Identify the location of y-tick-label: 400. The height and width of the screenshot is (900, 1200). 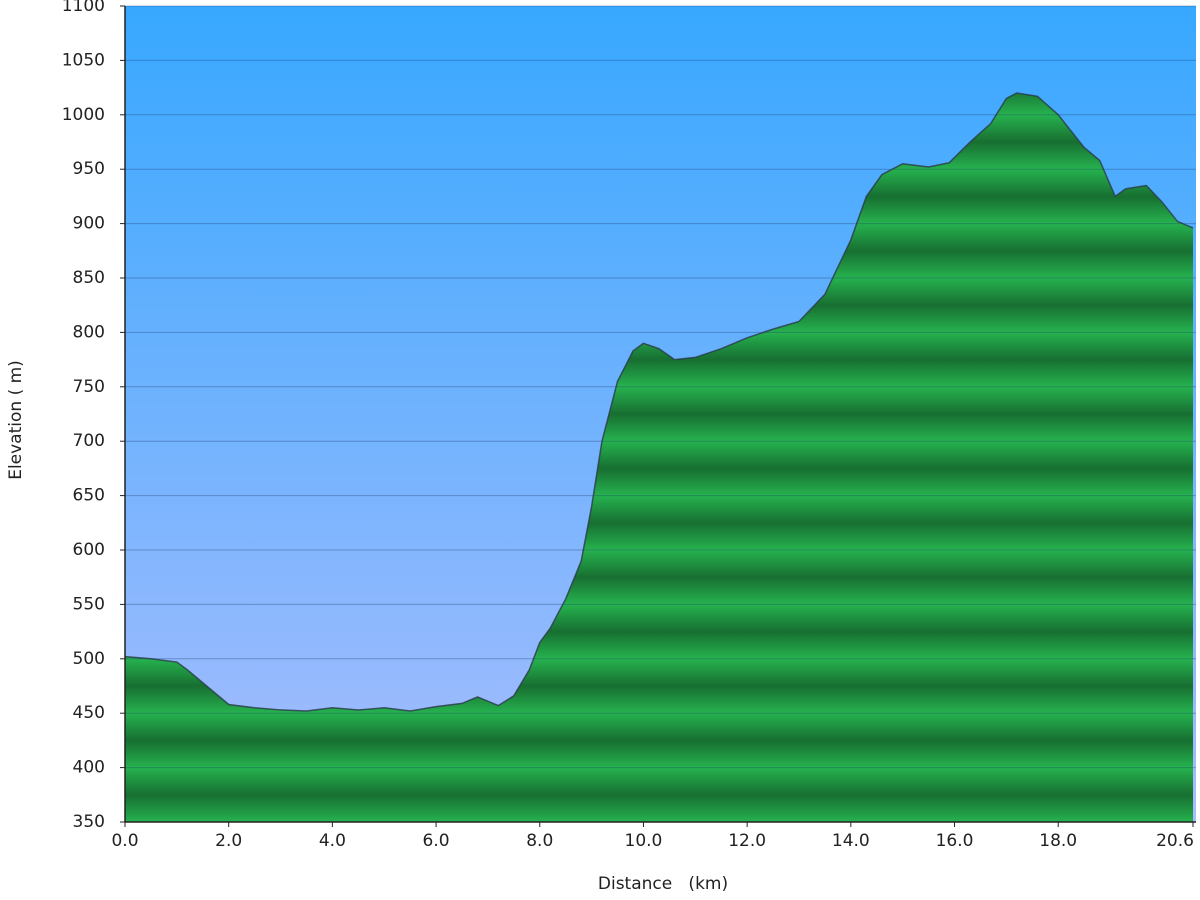
(89, 768).